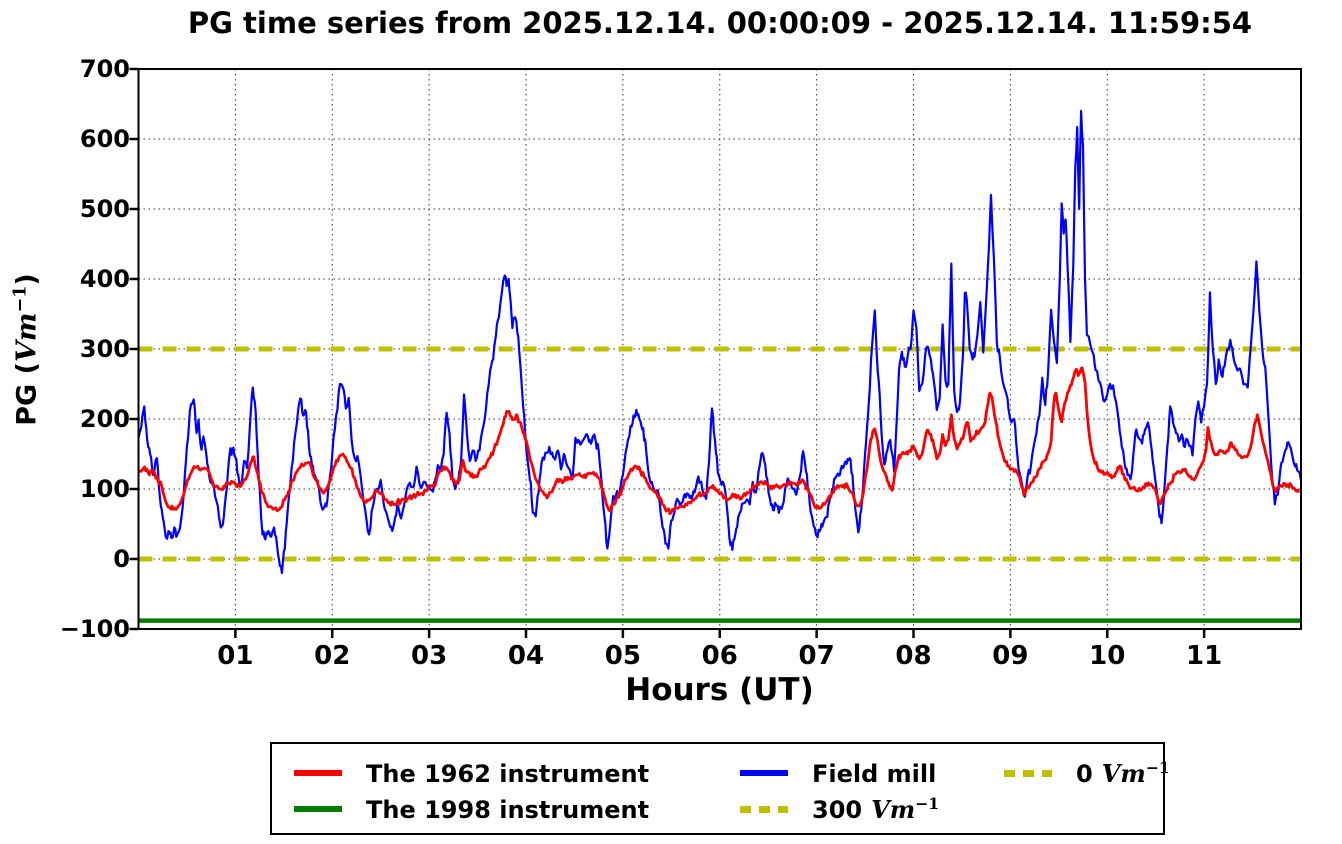  I want to click on x-tick-label-11: 11, so click(1204, 656).